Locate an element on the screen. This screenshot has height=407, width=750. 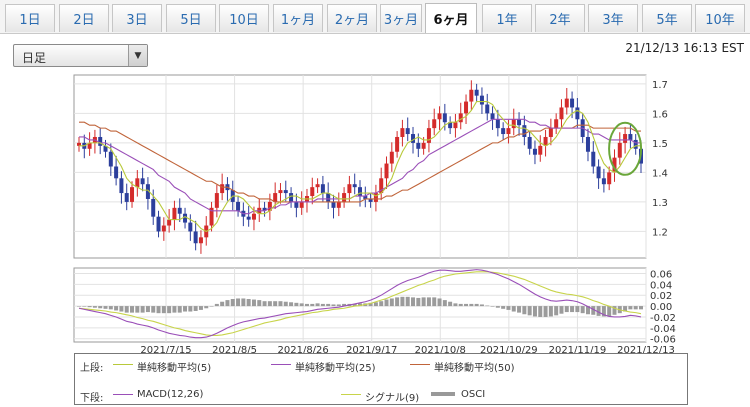
tab-2ヶ月: 2ヶ月 is located at coordinates (352, 18).